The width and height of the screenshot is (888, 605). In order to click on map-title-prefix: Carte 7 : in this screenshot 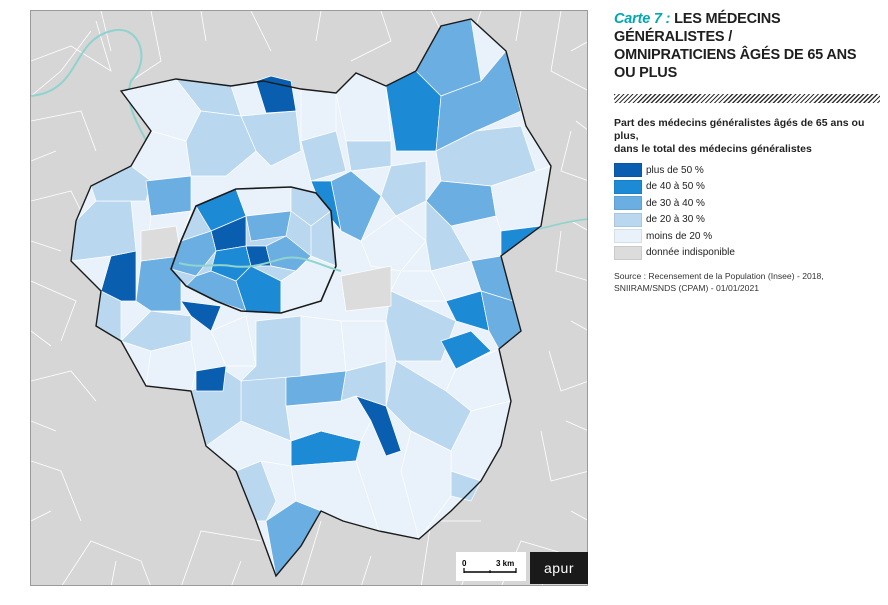, I will do `click(642, 19)`.